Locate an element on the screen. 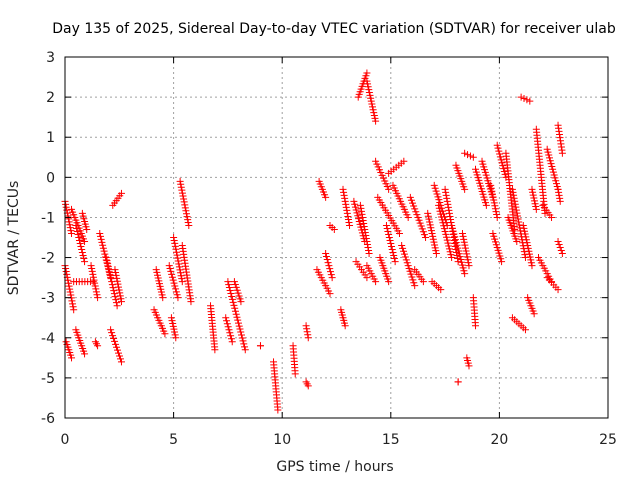 The width and height of the screenshot is (640, 480). y-tick-label: -6 is located at coordinates (48, 419).